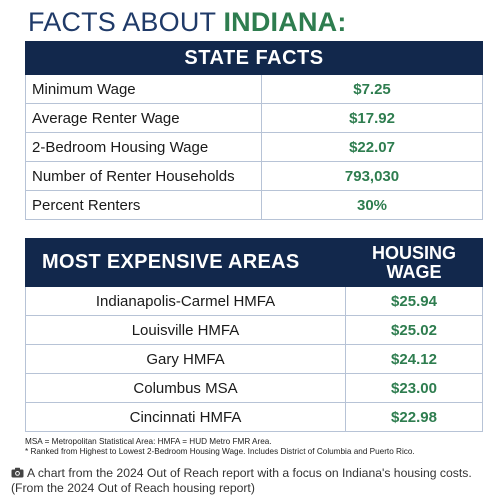 This screenshot has width=495, height=500. Describe the element at coordinates (372, 176) in the screenshot. I see `fact-value: 793,030` at that location.